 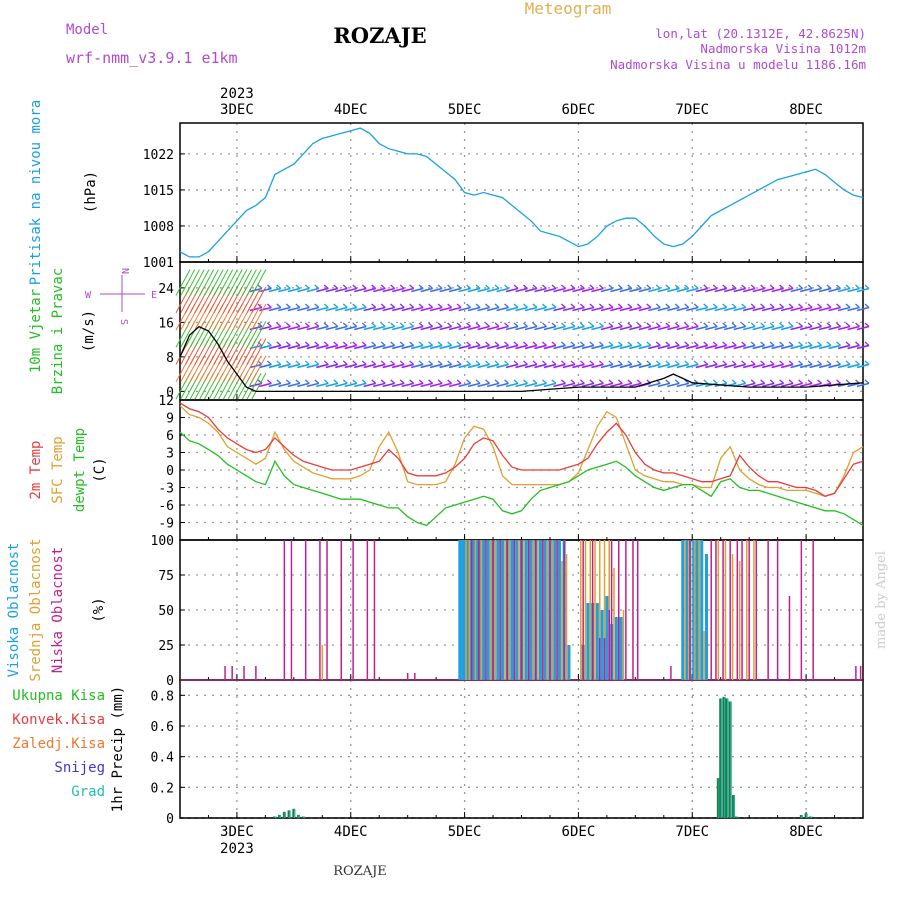 I want to click on panel-pressure: 1001 1008 1015 1022, so click(x=503, y=196).